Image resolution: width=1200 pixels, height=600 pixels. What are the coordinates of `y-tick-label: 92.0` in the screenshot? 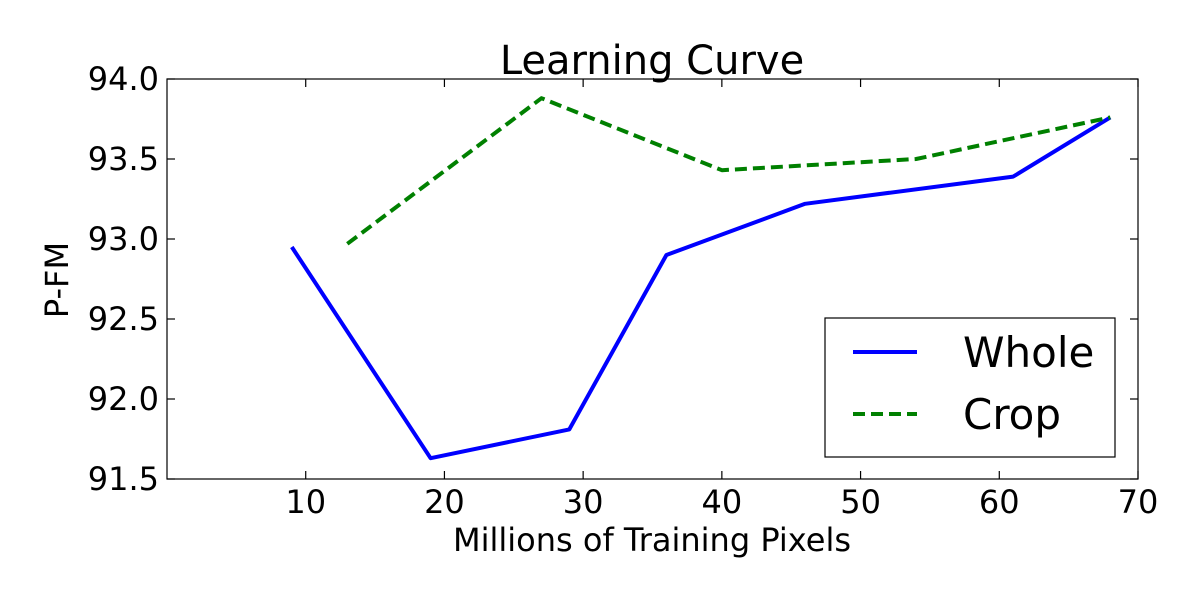 It's located at (123, 399).